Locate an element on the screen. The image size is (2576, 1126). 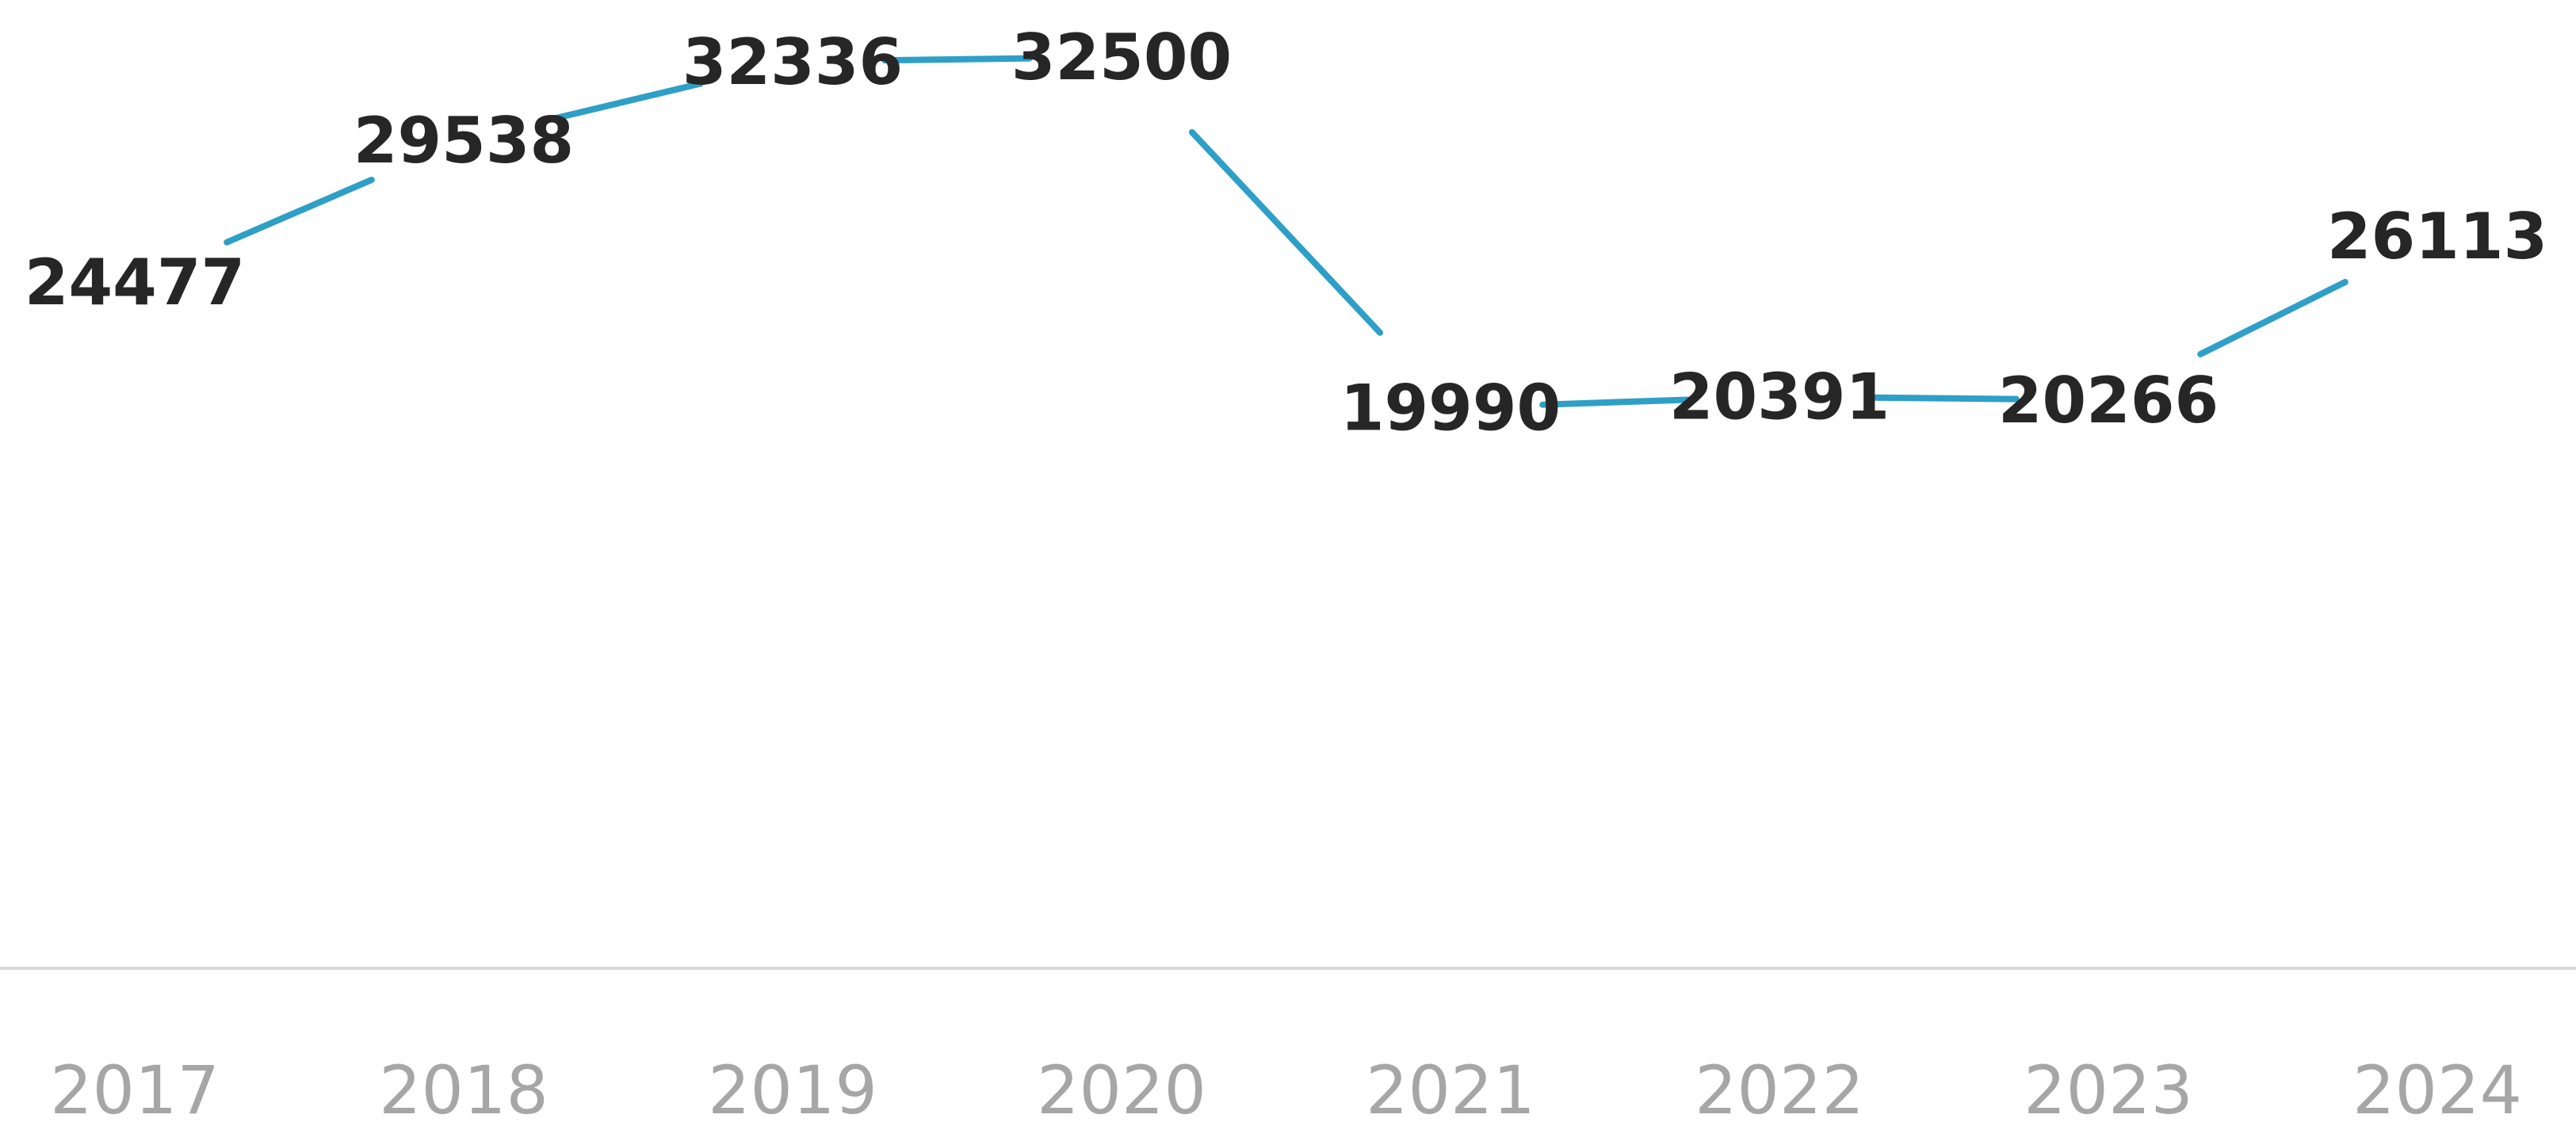
data-label: 20266 is located at coordinates (2108, 401).